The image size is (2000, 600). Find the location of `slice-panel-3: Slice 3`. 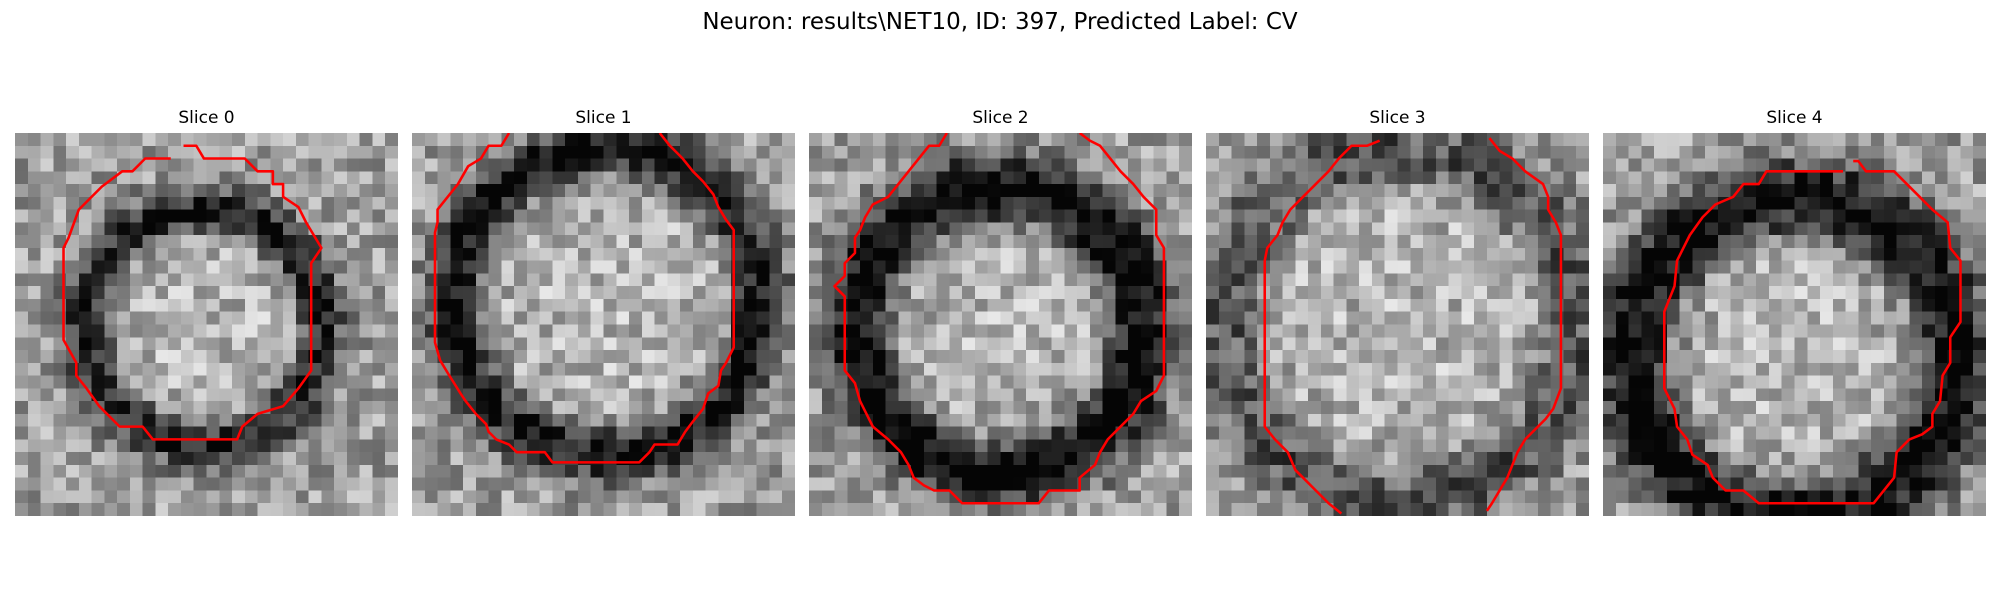

slice-panel-3: Slice 3 is located at coordinates (1397, 313).